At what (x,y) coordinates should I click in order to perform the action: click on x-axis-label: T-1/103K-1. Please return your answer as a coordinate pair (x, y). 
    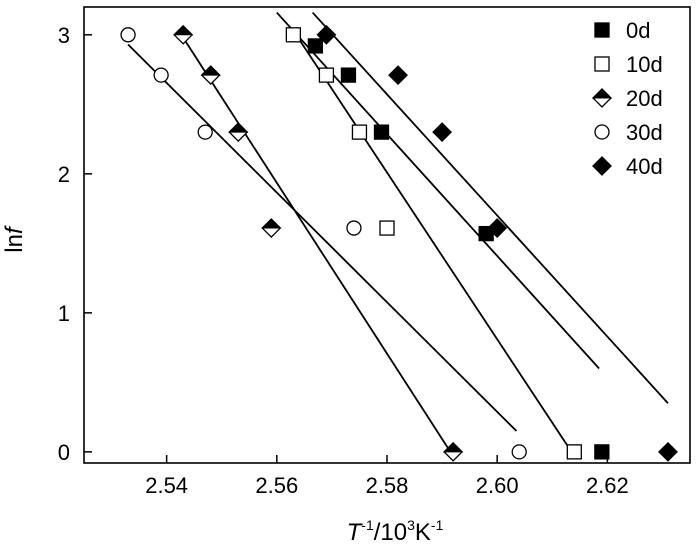
    Looking at the image, I should click on (395, 531).